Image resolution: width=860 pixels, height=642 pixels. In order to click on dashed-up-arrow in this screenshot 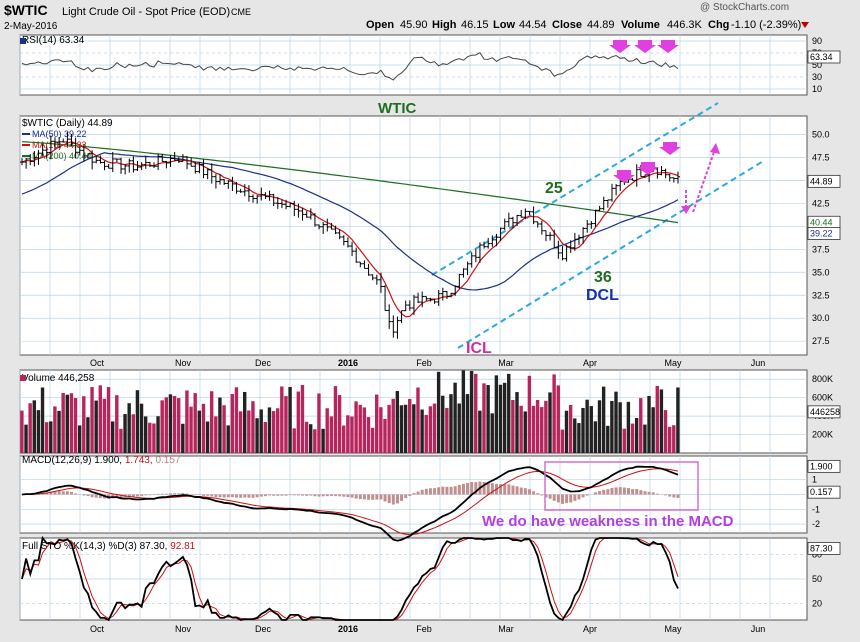, I will do `click(703, 182)`.